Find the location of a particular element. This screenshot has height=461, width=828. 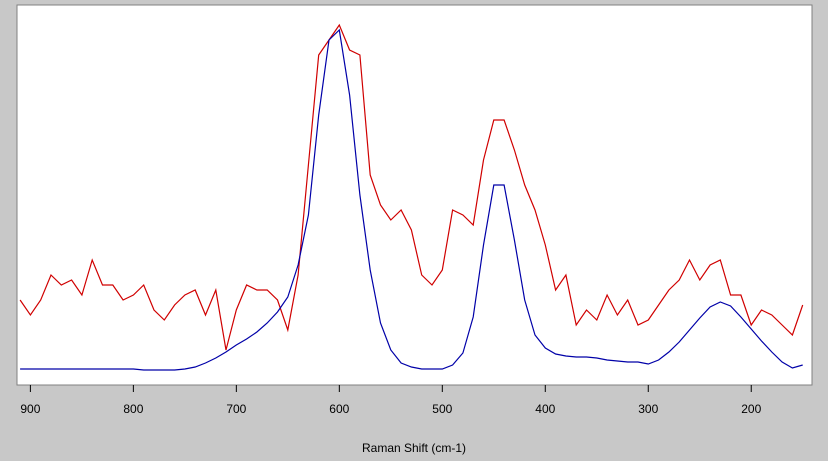

x-tick-label: 800 is located at coordinates (133, 409).